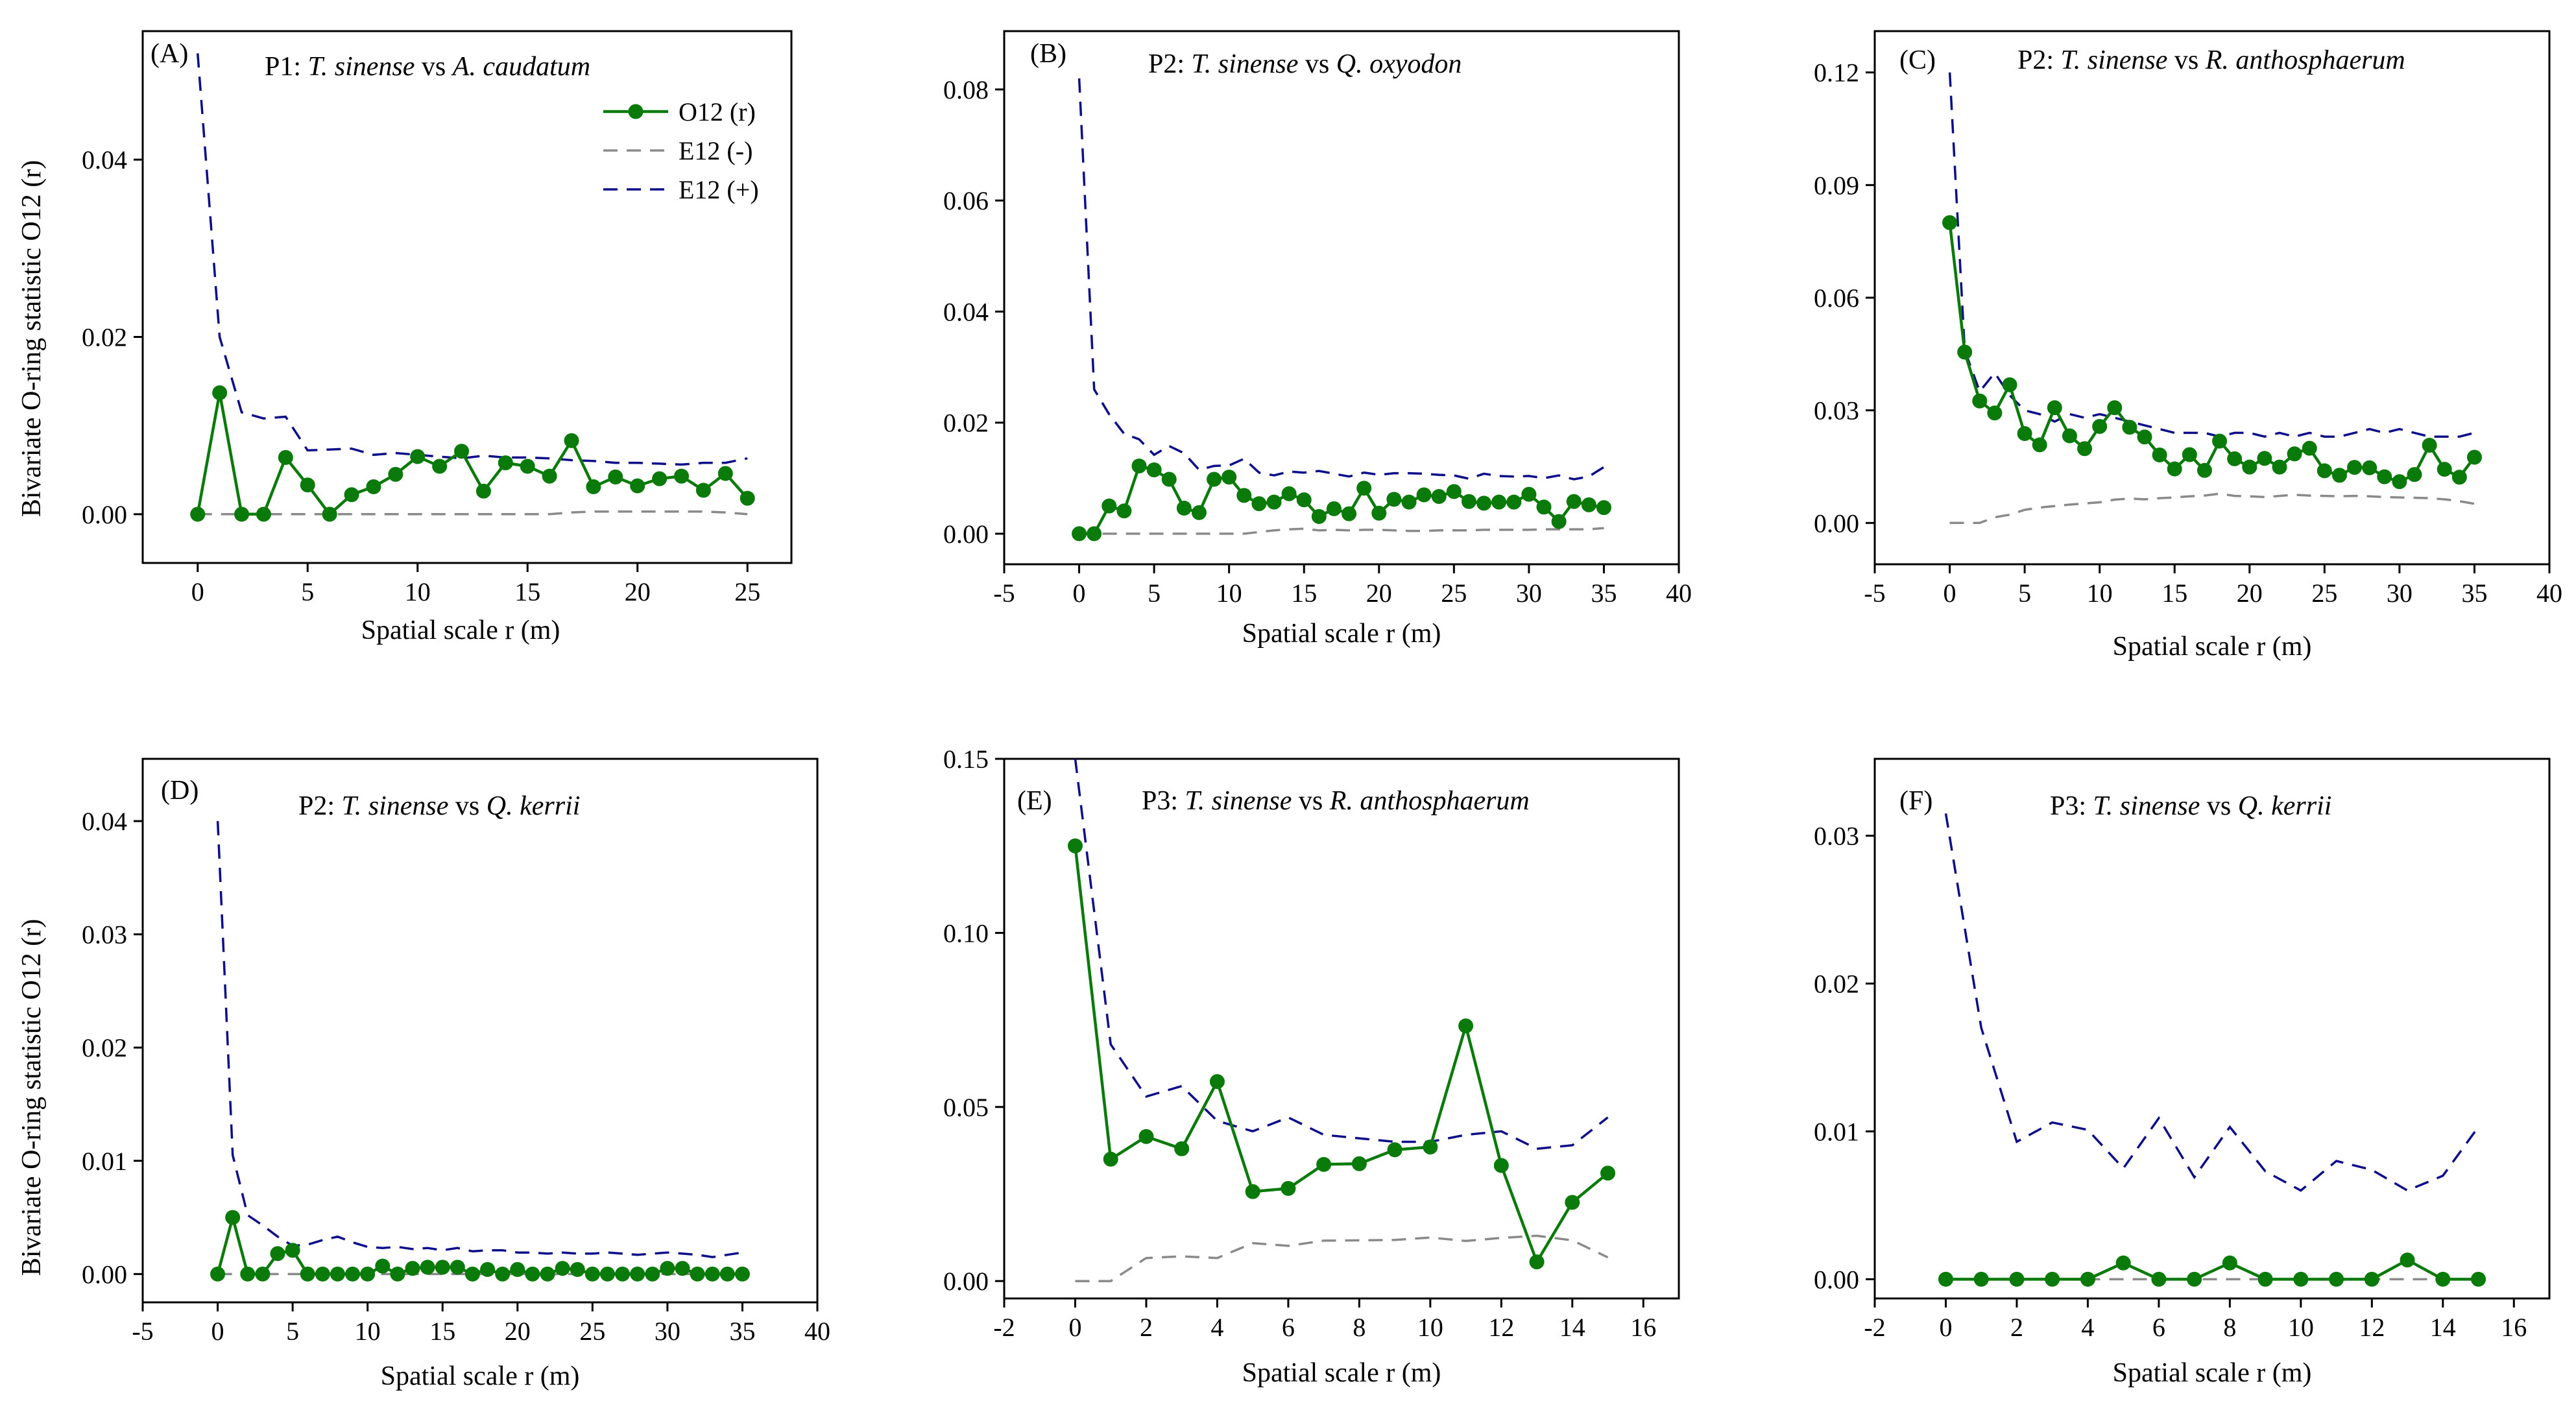 This screenshot has height=1410, width=2576. I want to click on x-tick-label: 16, so click(1643, 1327).